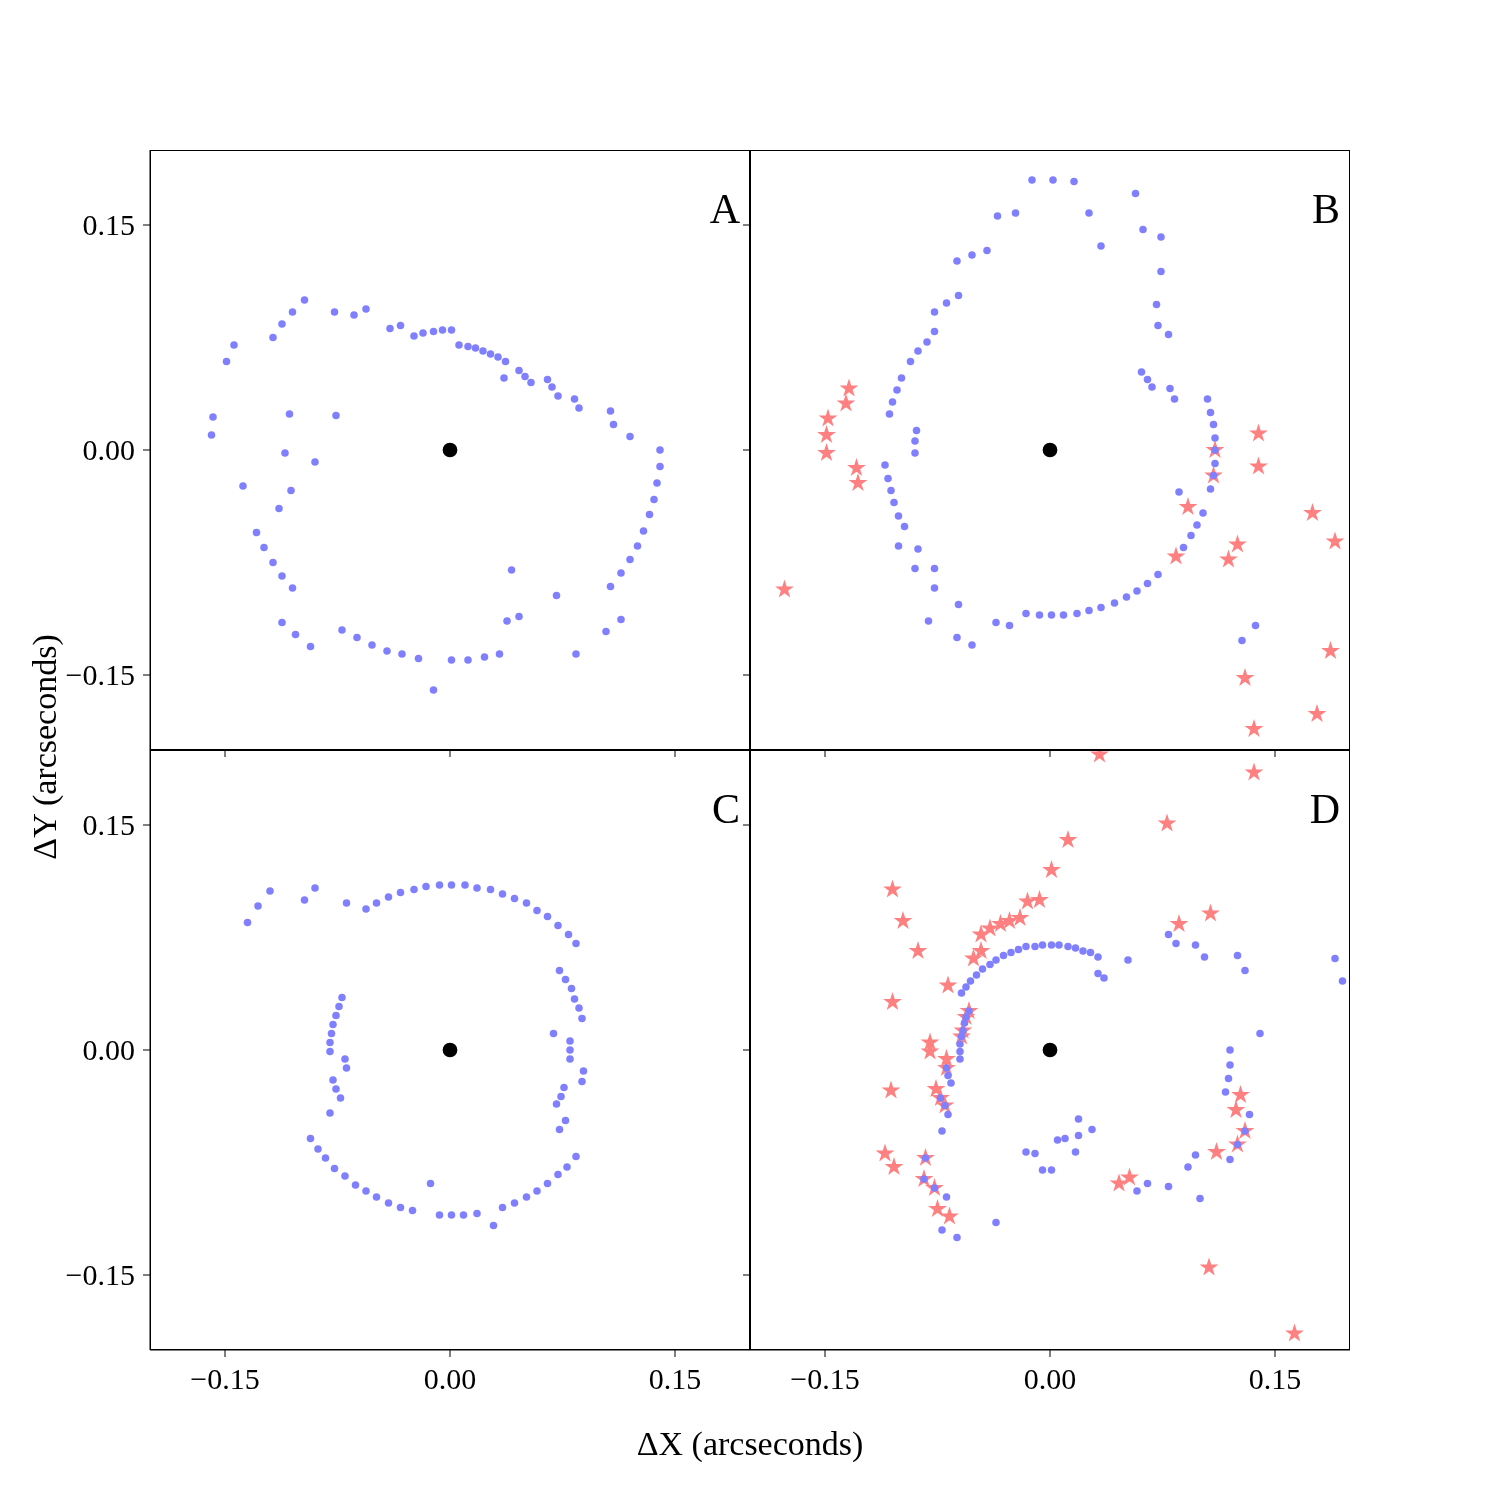 The image size is (1500, 1500). Describe the element at coordinates (1324, 809) in the screenshot. I see `annotation: D` at that location.